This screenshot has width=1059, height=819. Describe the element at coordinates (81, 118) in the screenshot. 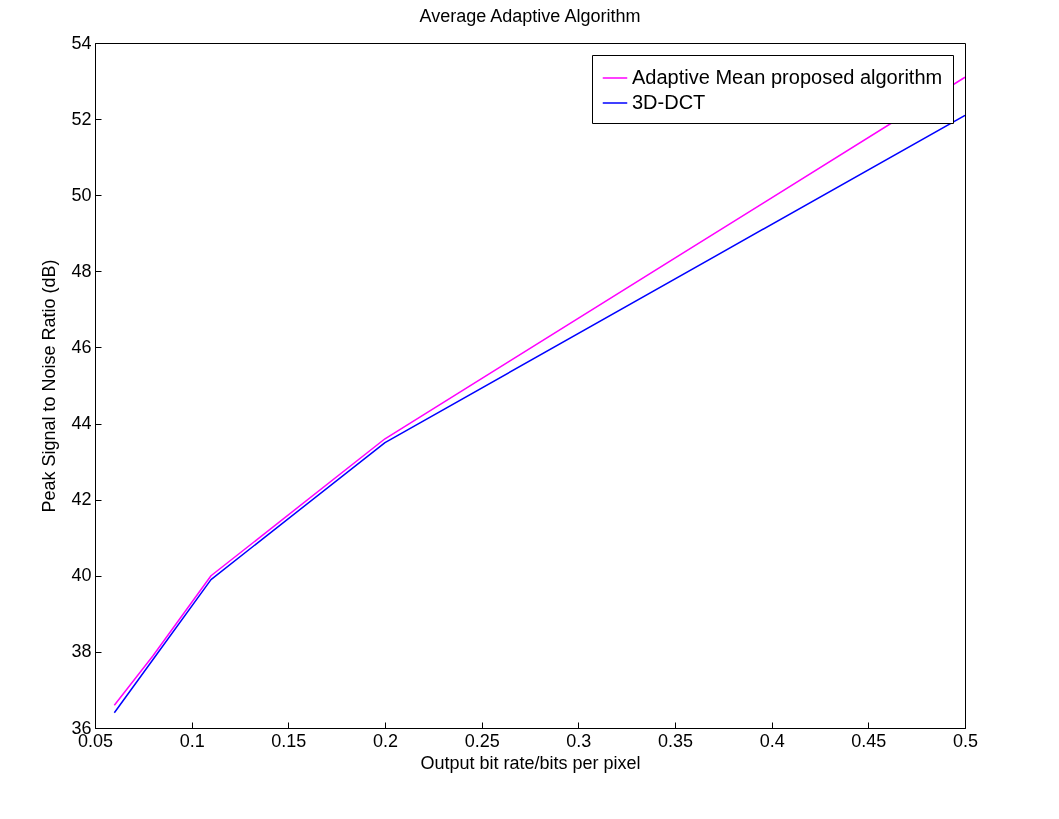

I see `y-tick-label: 52` at that location.